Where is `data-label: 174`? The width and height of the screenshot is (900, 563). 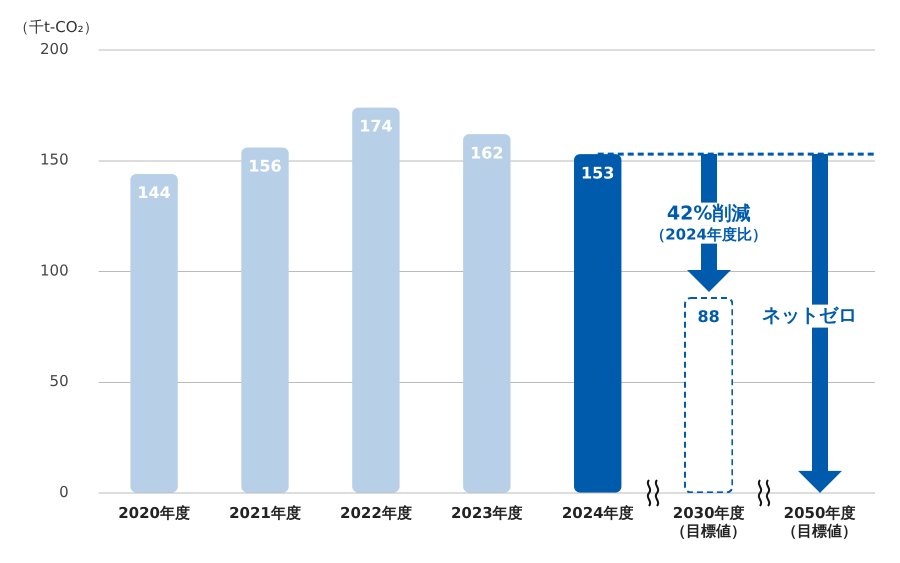 data-label: 174 is located at coordinates (376, 126).